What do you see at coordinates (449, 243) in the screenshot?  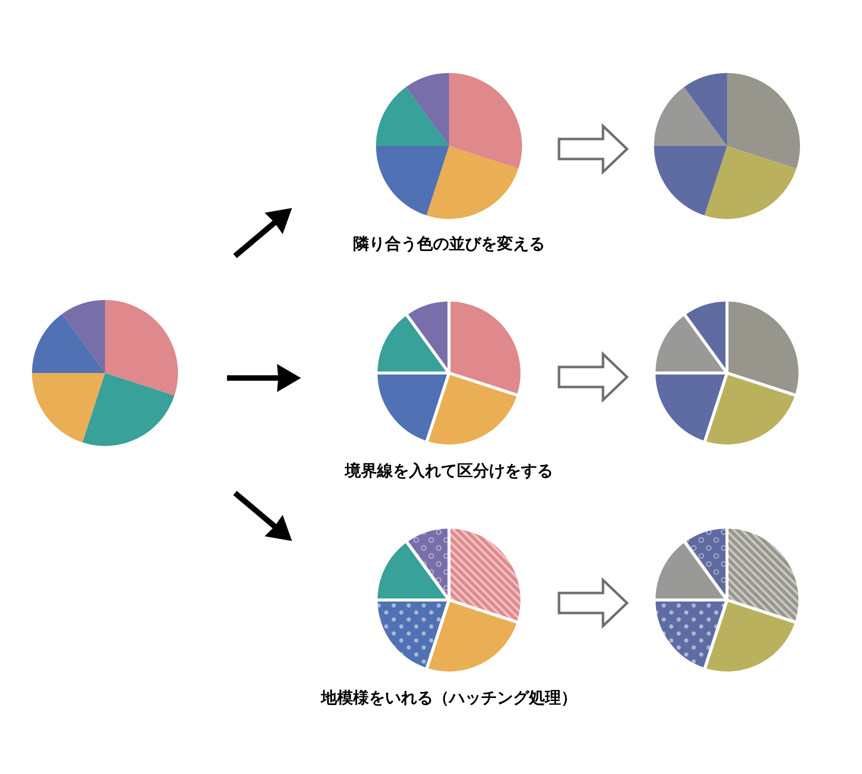 I see `text: 隣り合う色の並びを変える` at bounding box center [449, 243].